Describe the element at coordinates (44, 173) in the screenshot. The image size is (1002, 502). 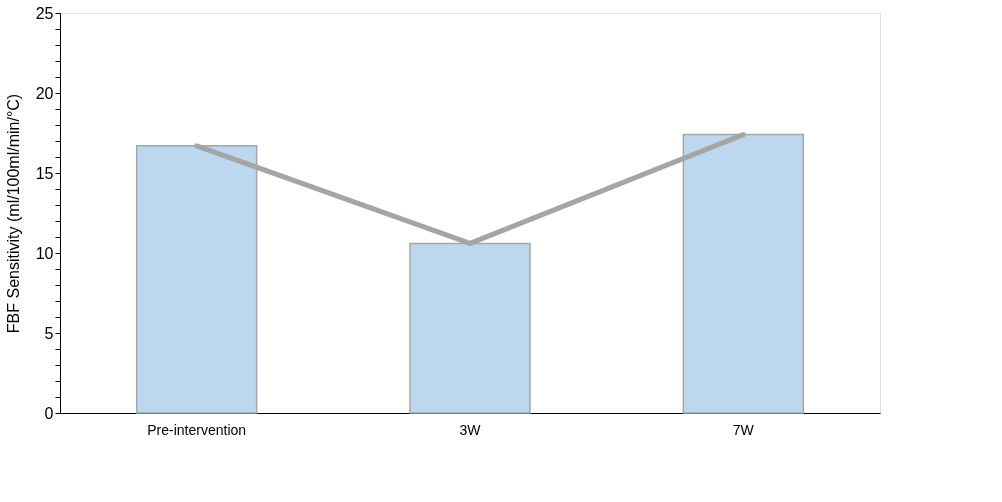
I see `y-tick-label: 15` at that location.